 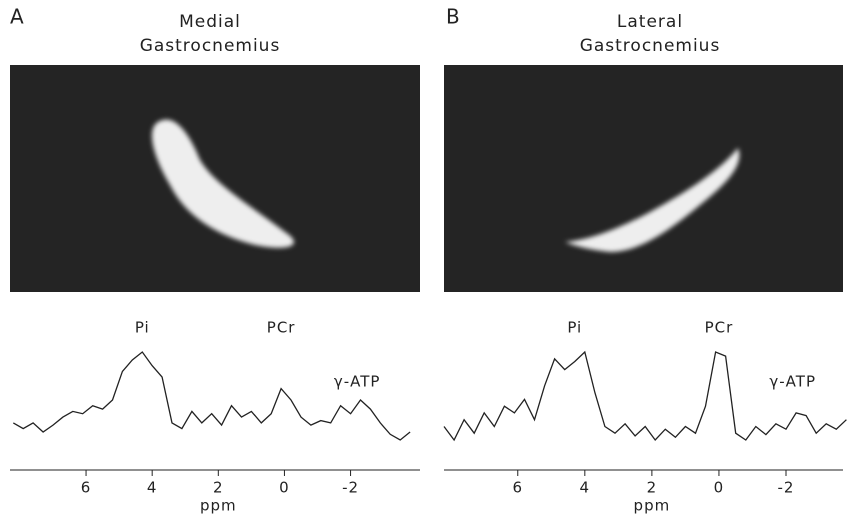 I want to click on panel-label: A, so click(x=17, y=17).